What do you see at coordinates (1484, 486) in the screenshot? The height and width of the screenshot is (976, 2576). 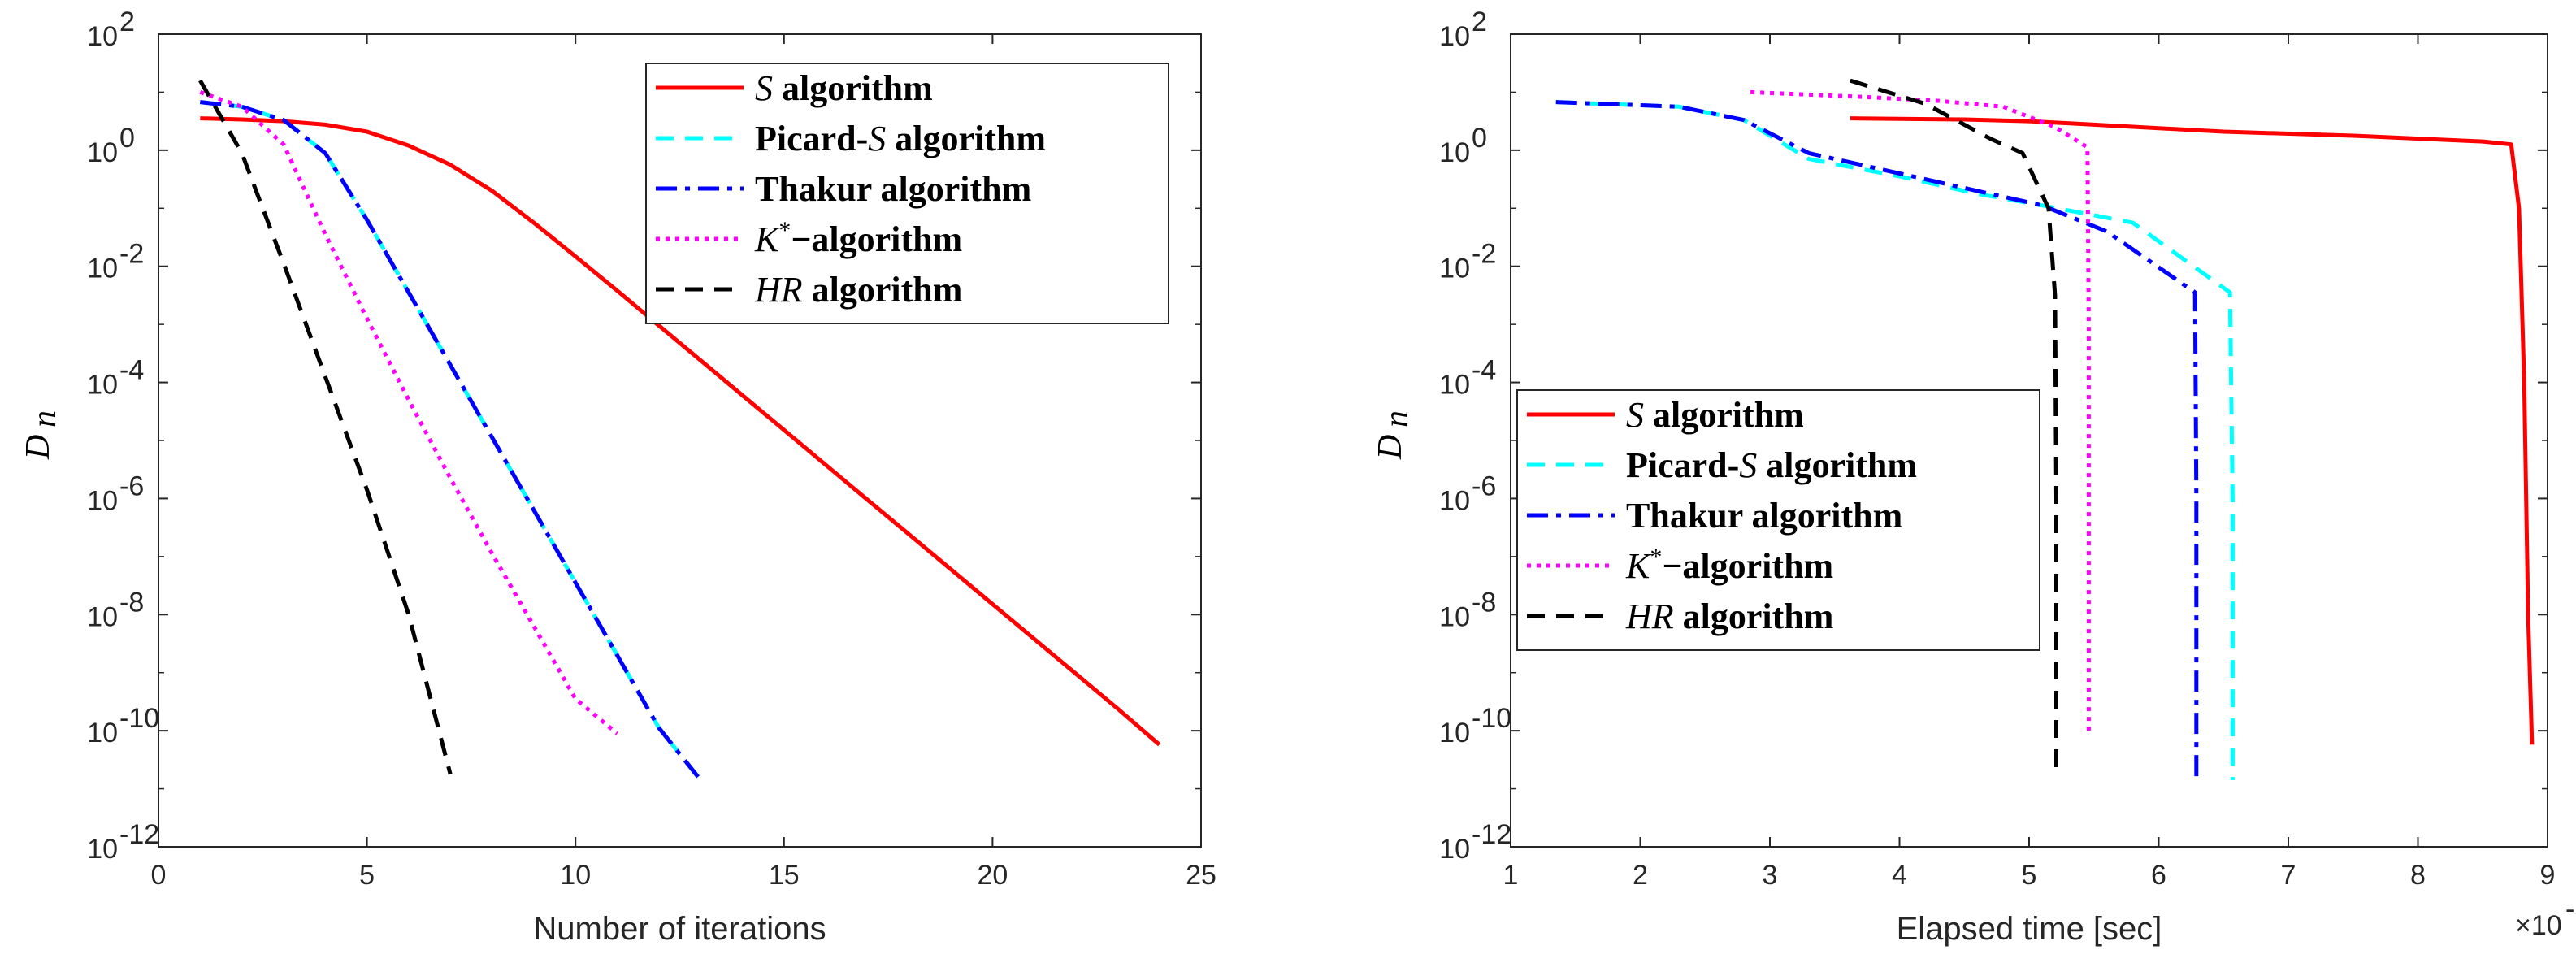 I see `y-tick-exponent: -6` at bounding box center [1484, 486].